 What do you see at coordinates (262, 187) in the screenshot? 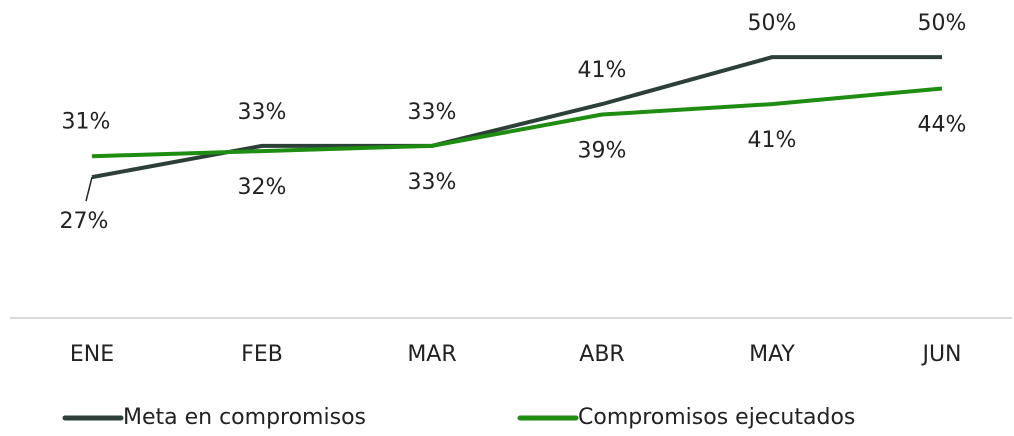
I see `data-label: 32%` at bounding box center [262, 187].